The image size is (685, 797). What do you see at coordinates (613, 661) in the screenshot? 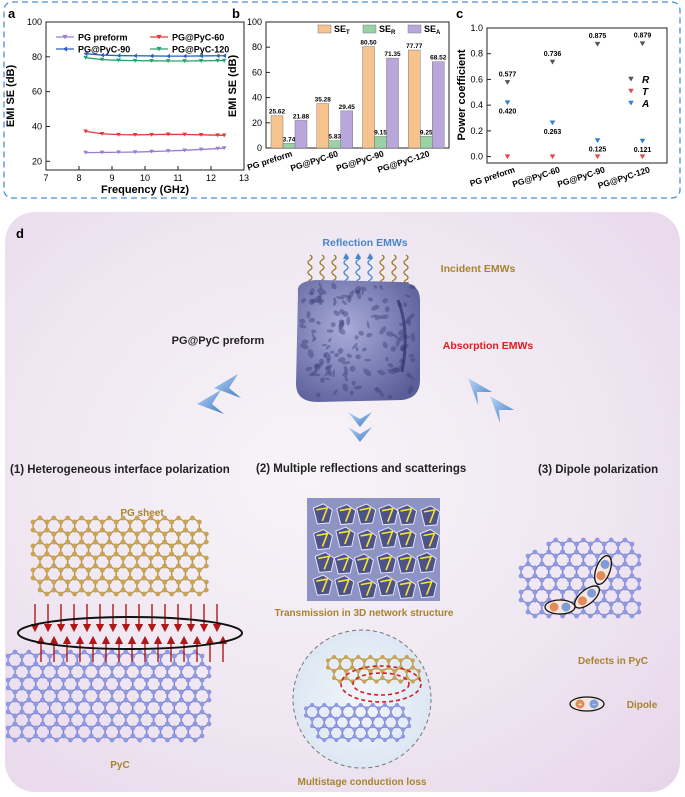
I see `defects-label: Defects in PyC` at bounding box center [613, 661].